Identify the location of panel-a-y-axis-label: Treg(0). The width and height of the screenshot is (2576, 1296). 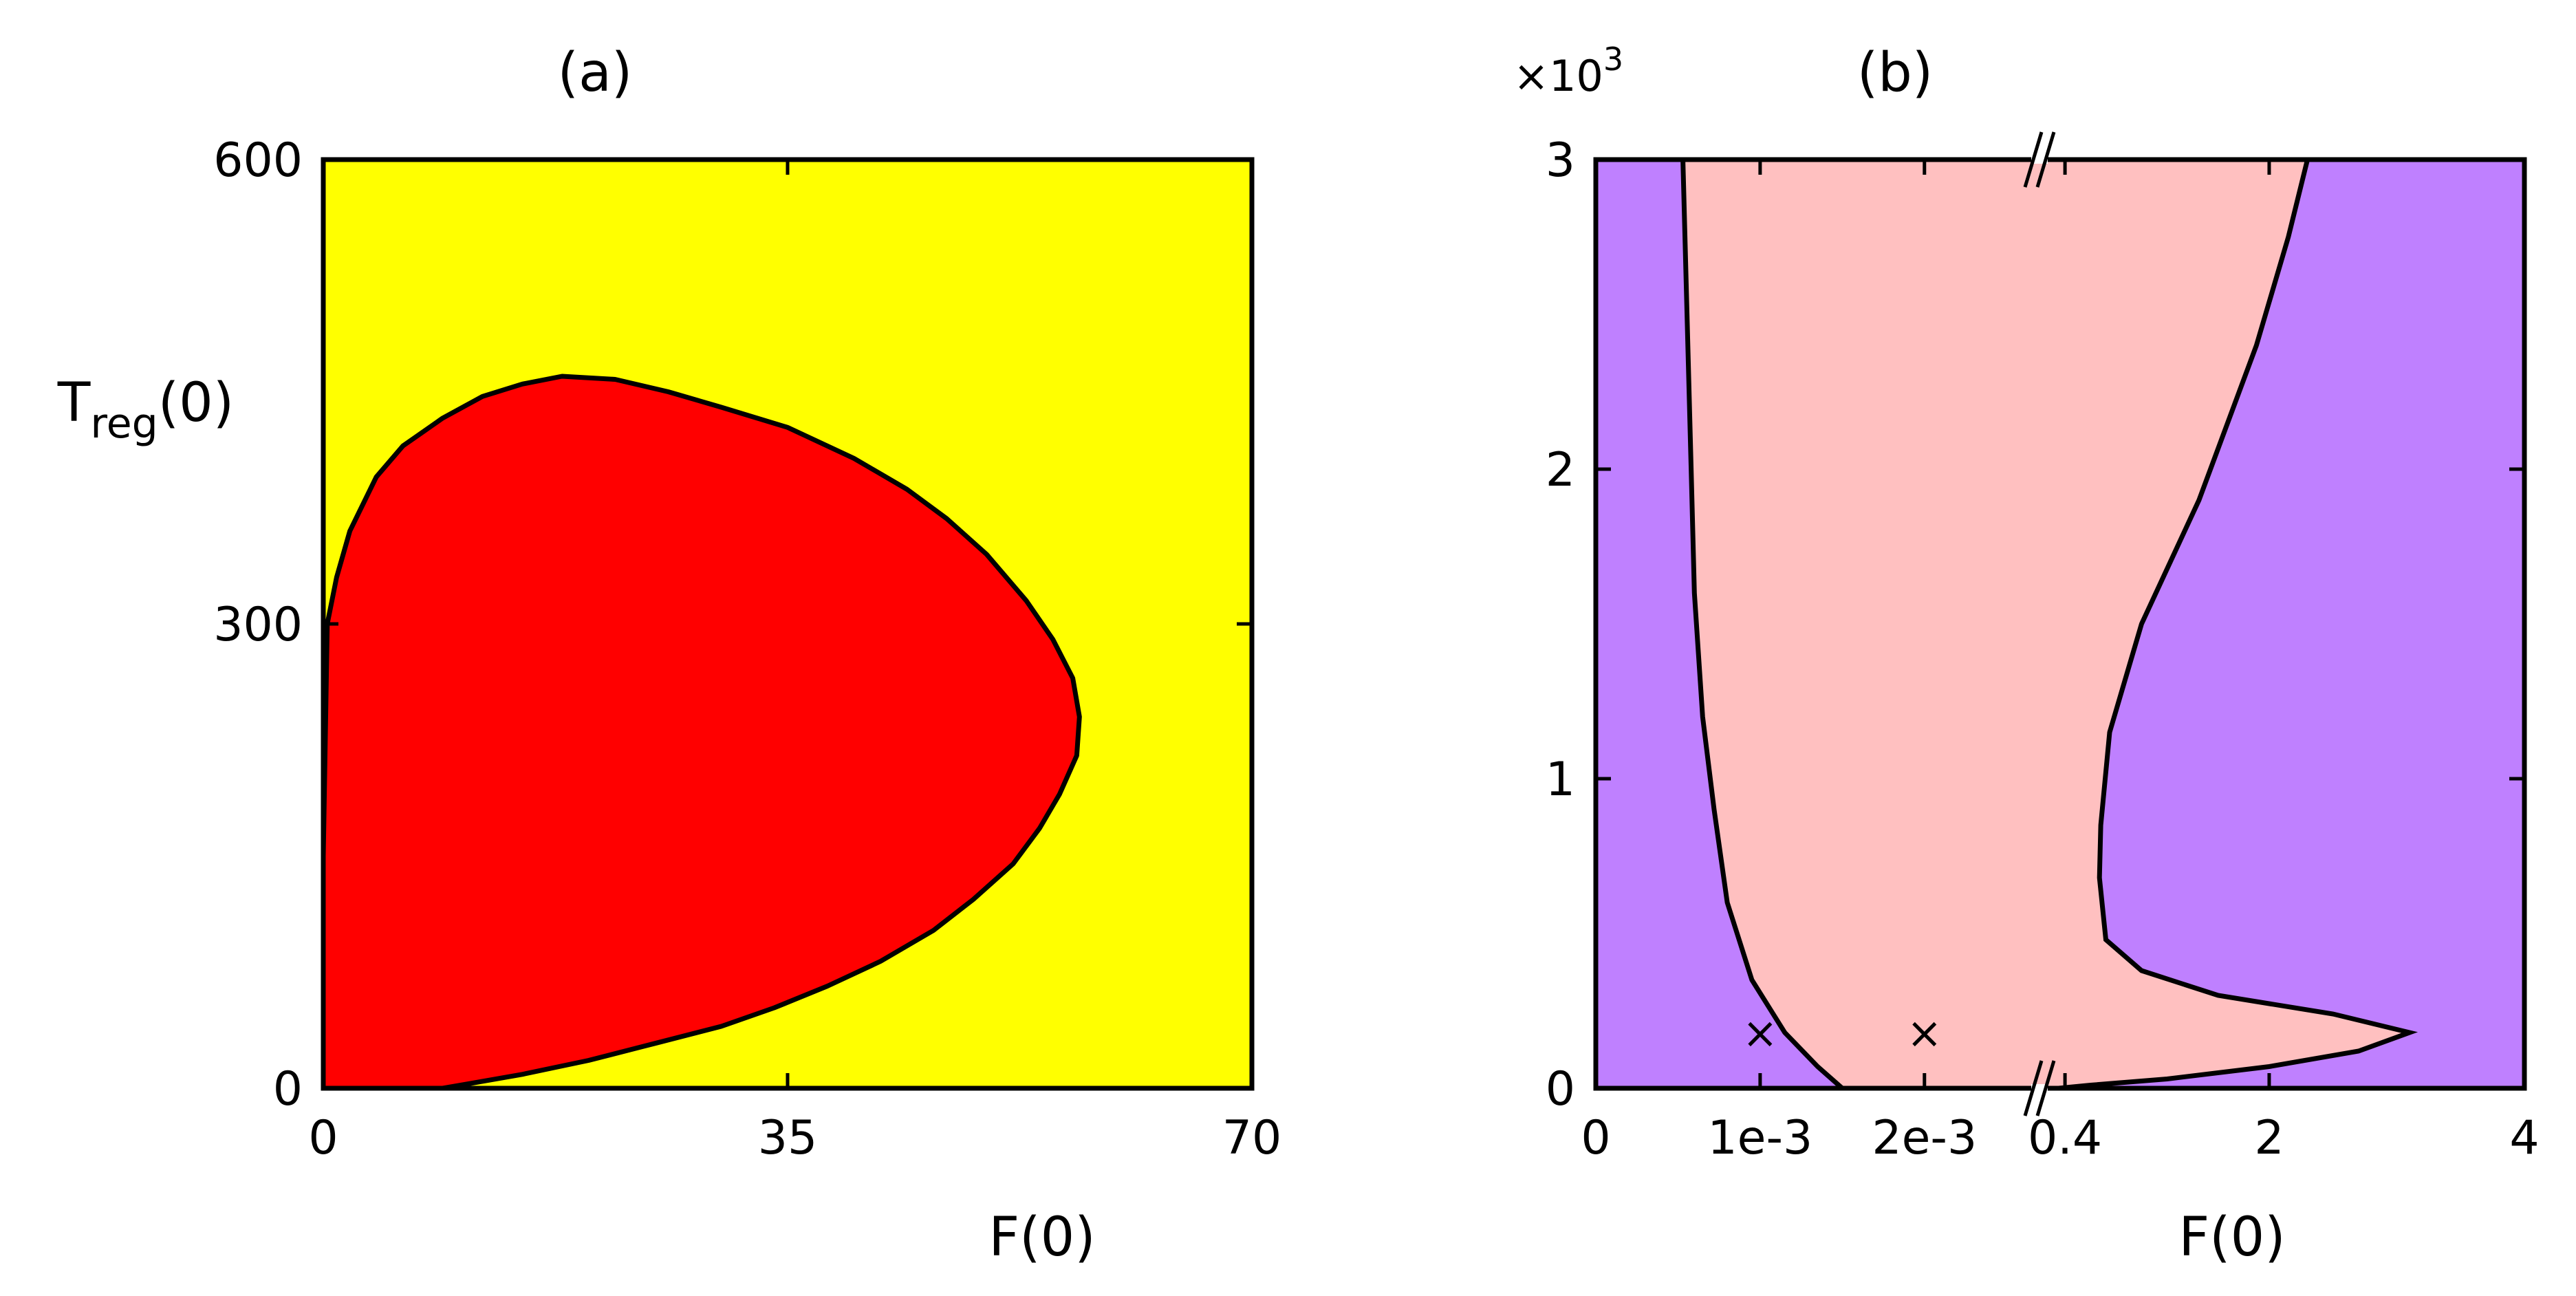
(146, 410).